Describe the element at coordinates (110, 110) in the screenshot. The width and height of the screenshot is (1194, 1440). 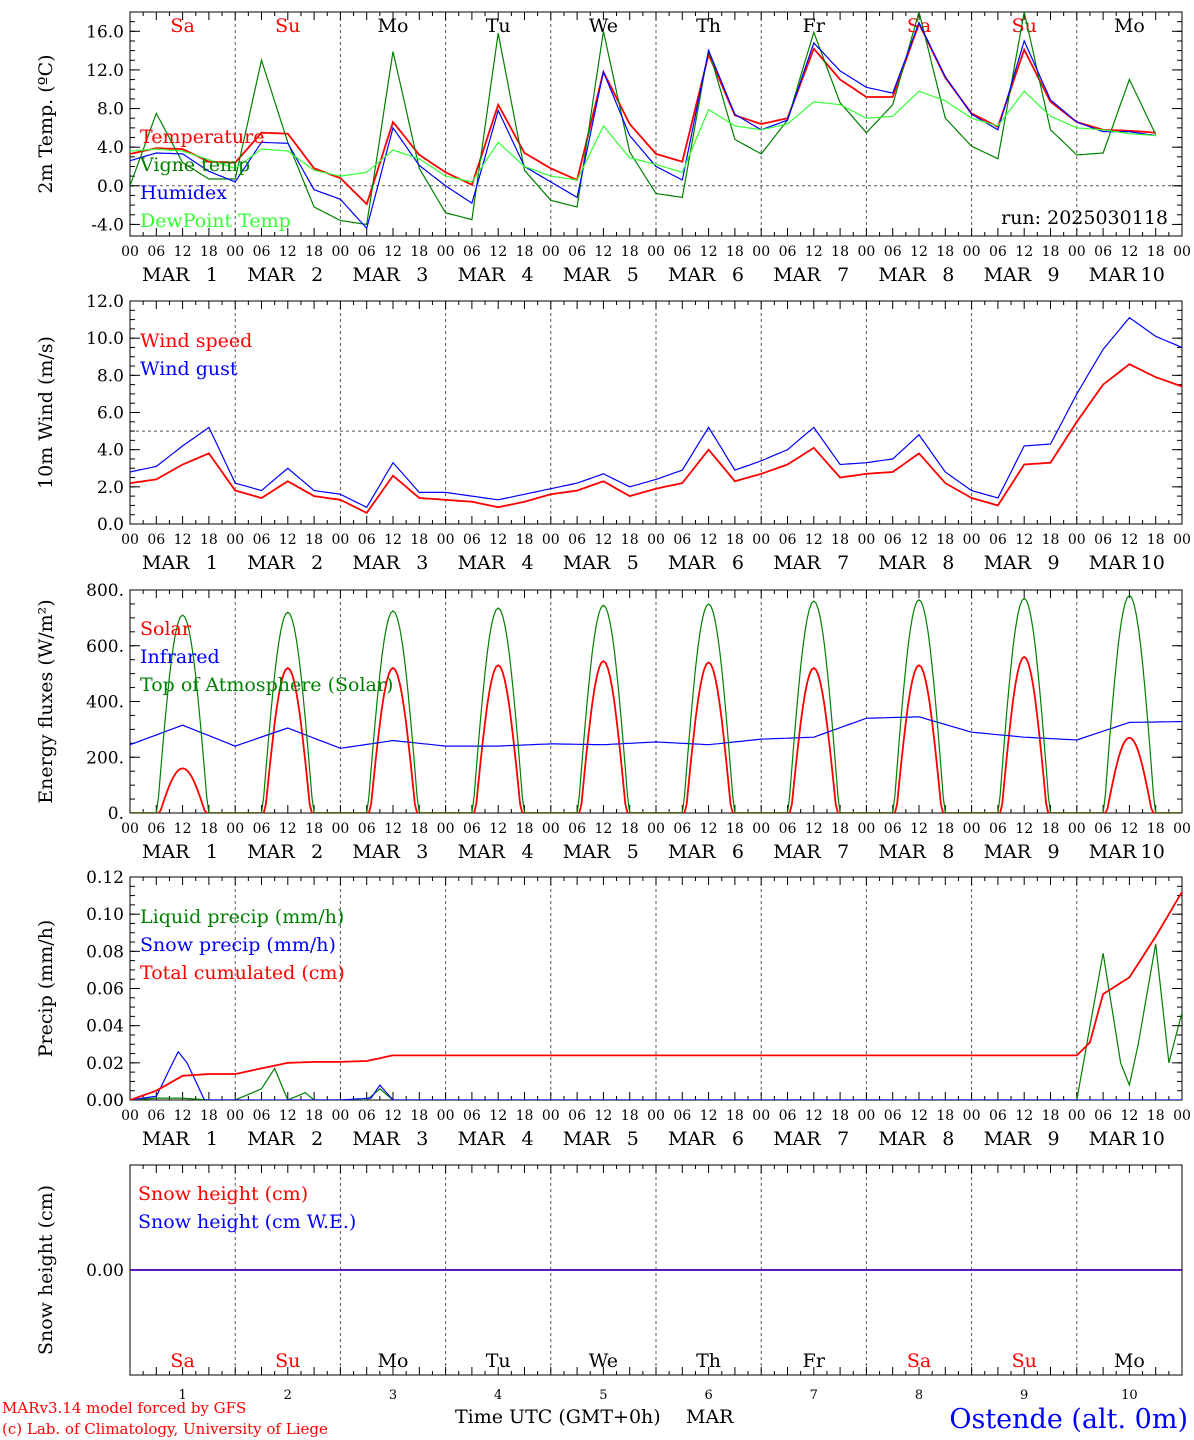
I see `y-tick-label: 8.0` at that location.